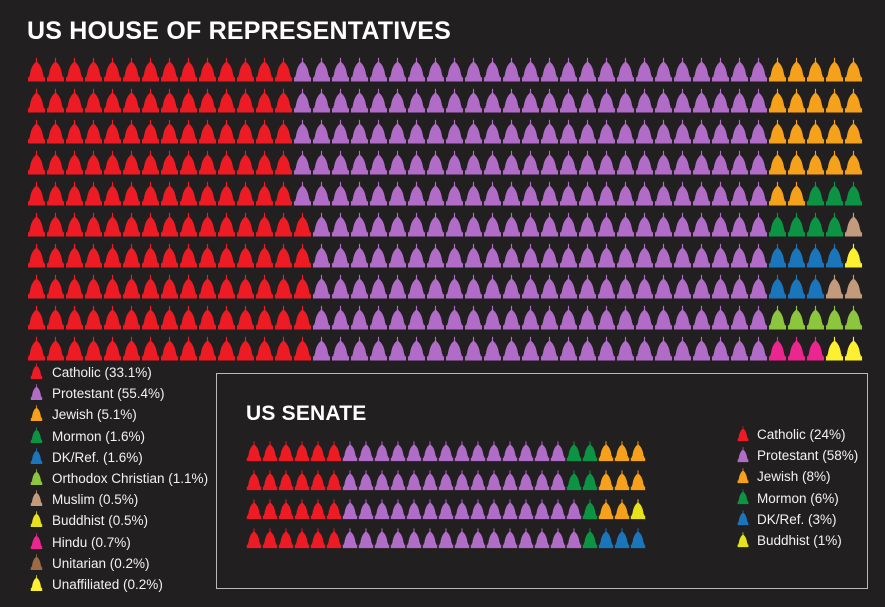 The width and height of the screenshot is (885, 607). I want to click on legend-item-label: Buddhist (0.5%), so click(100, 521).